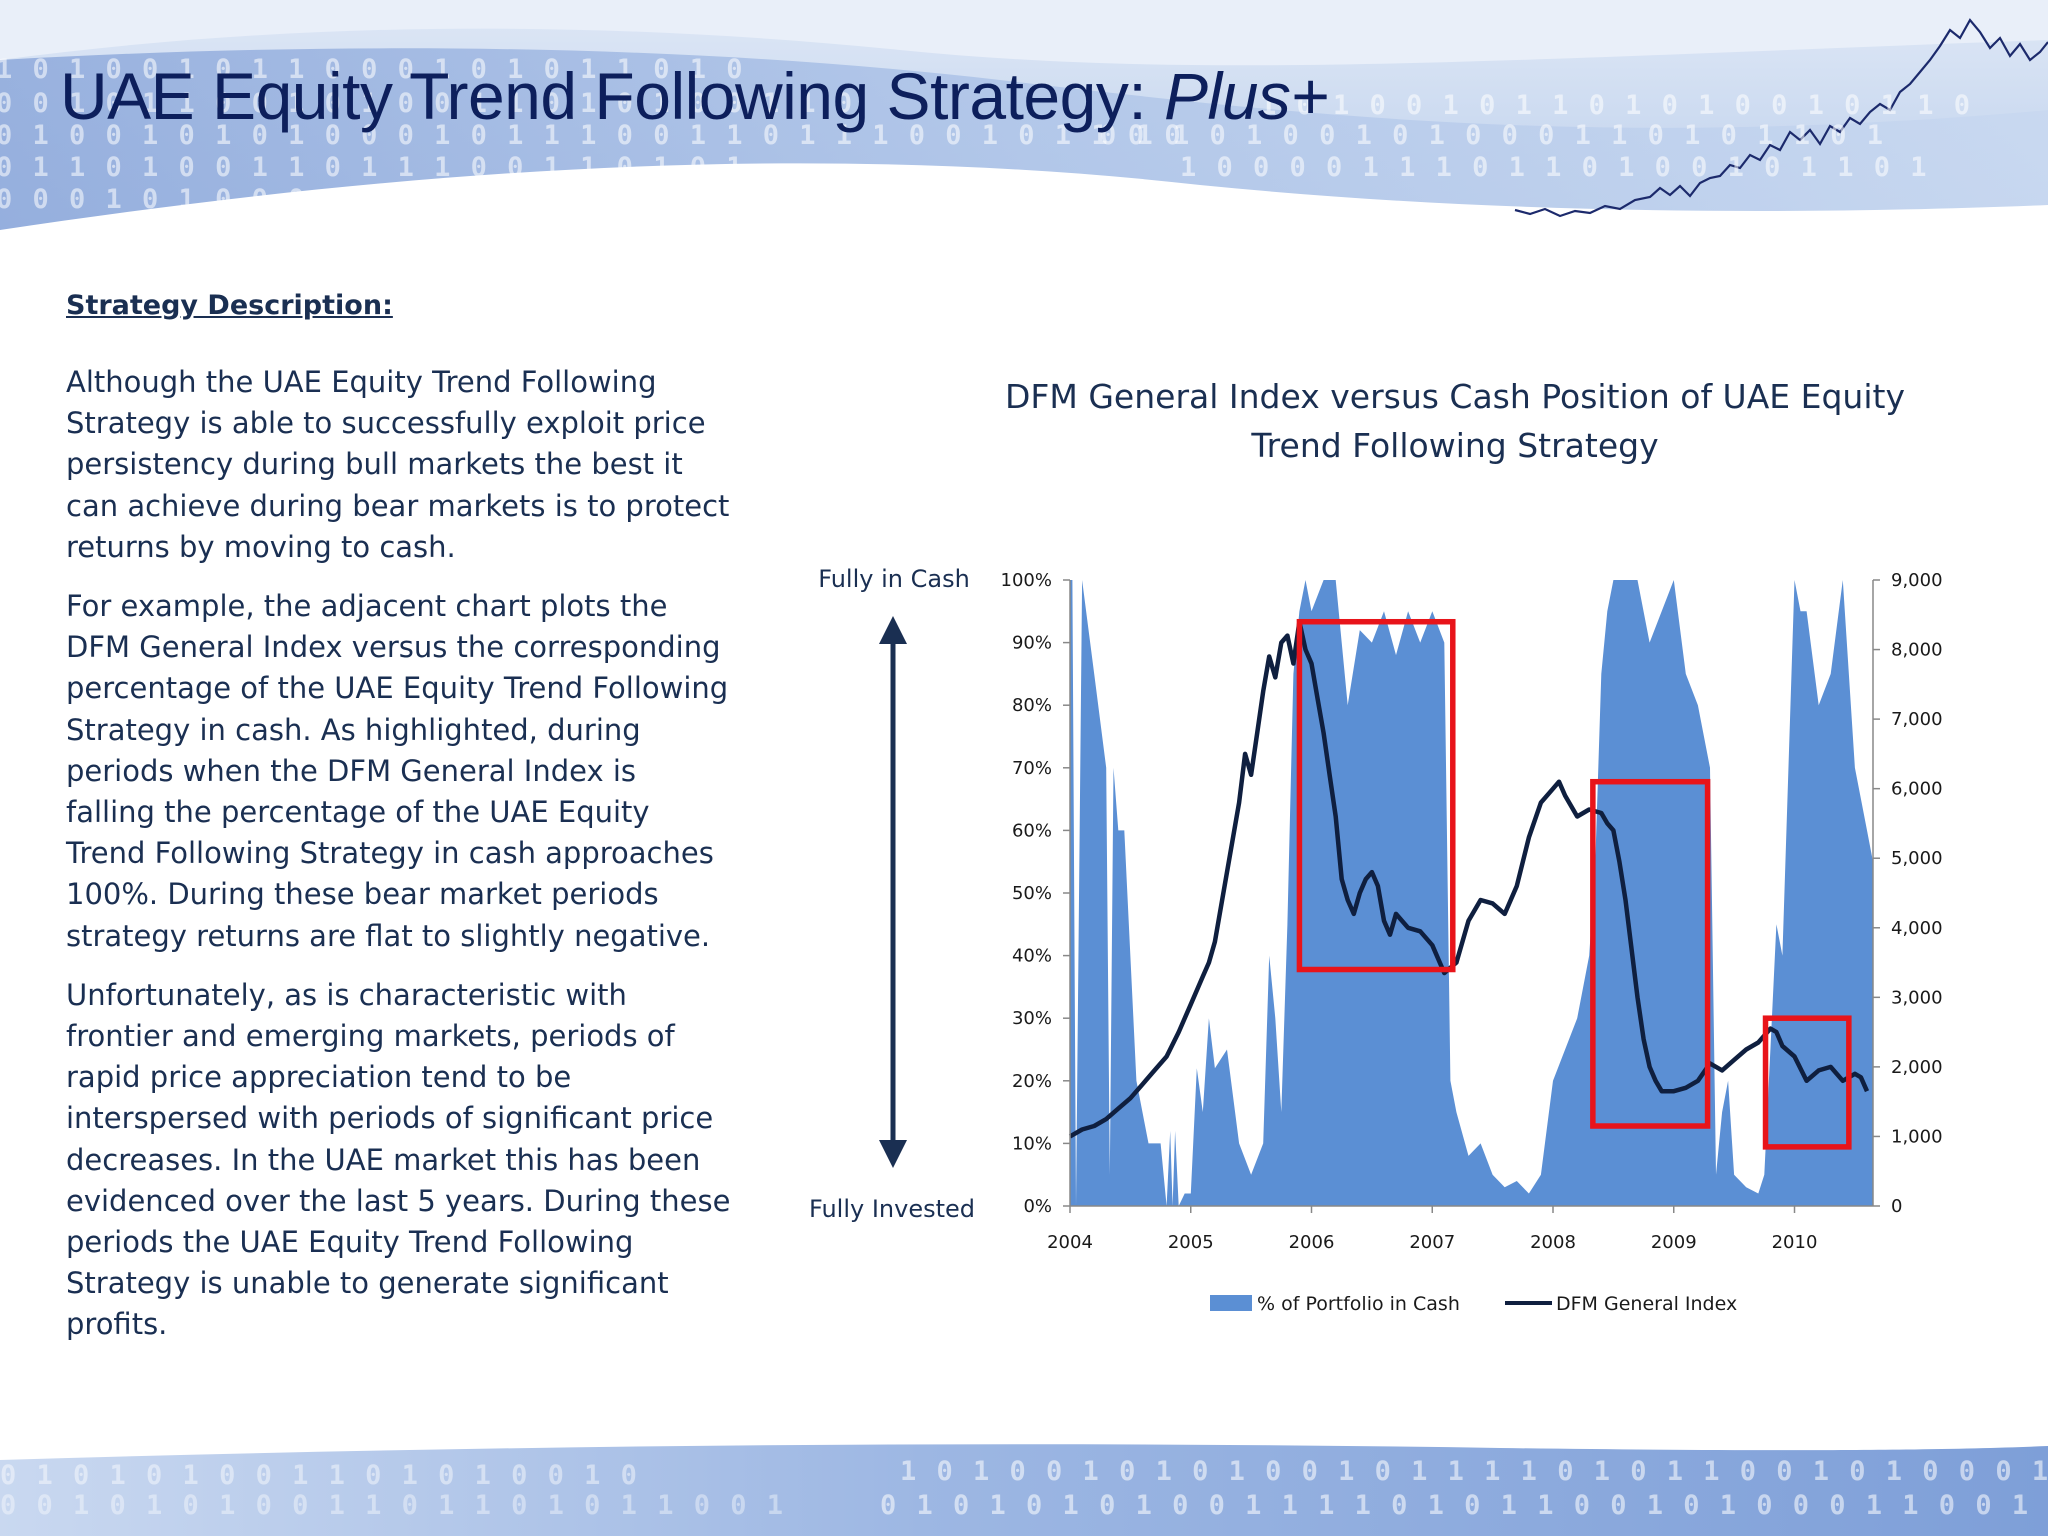 This screenshot has width=2048, height=1536. Describe the element at coordinates (1432, 1242) in the screenshot. I see `x-tick-label: 2007` at that location.